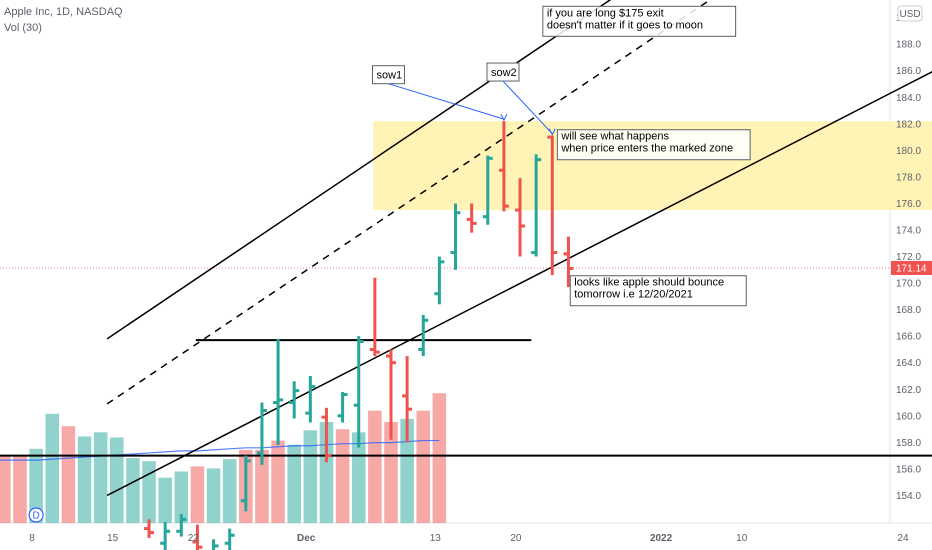 The image size is (932, 550). I want to click on last-price-label-bg, so click(911, 267).